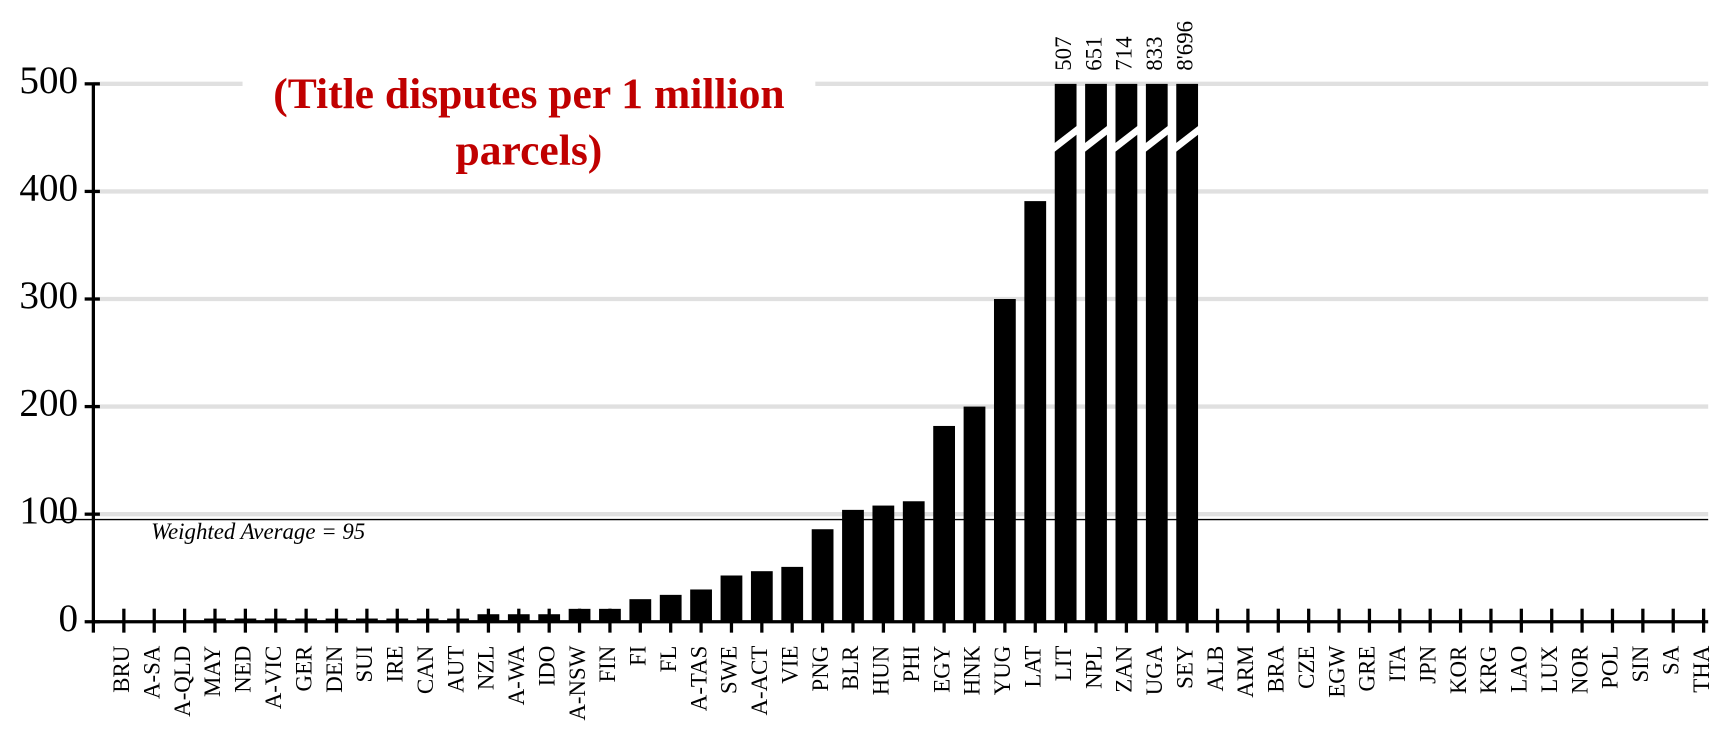  What do you see at coordinates (273, 678) in the screenshot?
I see `x-tick-label: A-VIC` at bounding box center [273, 678].